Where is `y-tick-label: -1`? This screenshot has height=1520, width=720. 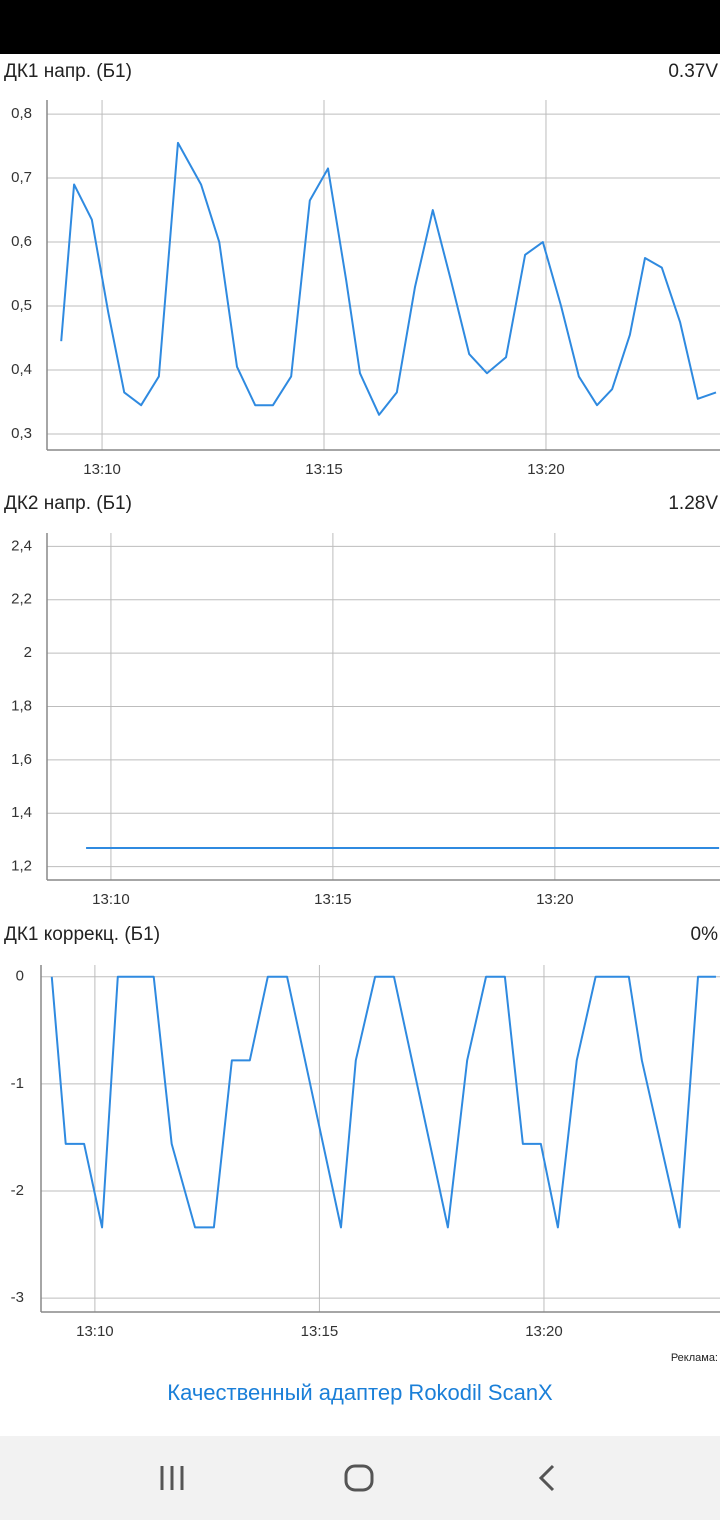 y-tick-label: -1 is located at coordinates (17, 1083).